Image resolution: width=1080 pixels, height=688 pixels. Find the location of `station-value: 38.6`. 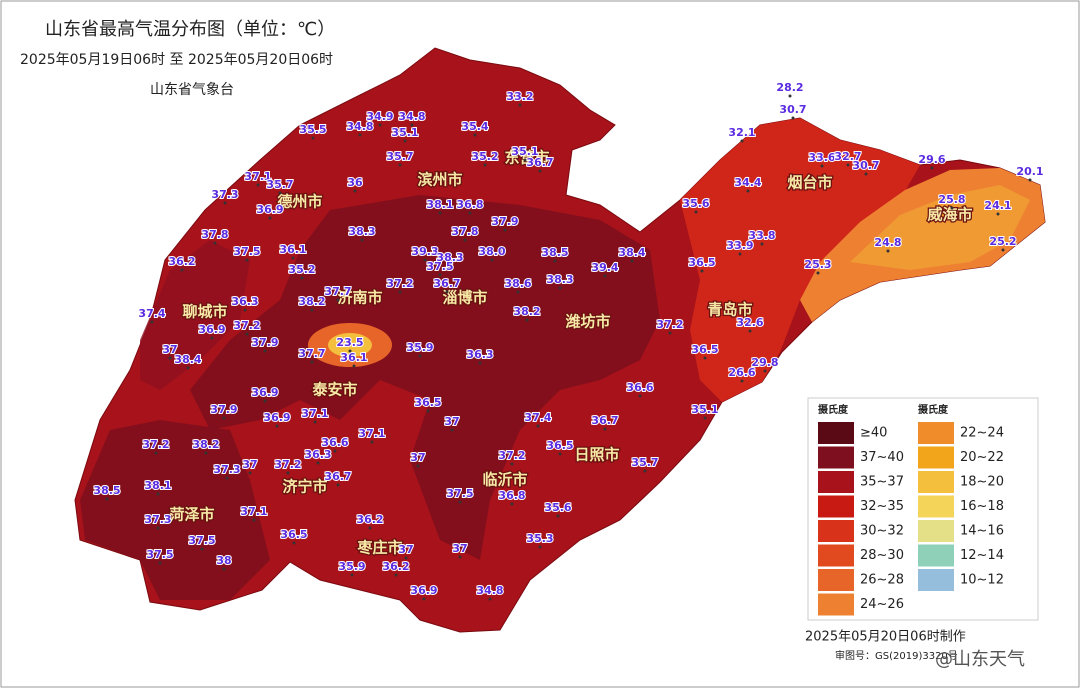

station-value: 38.6 is located at coordinates (517, 283).